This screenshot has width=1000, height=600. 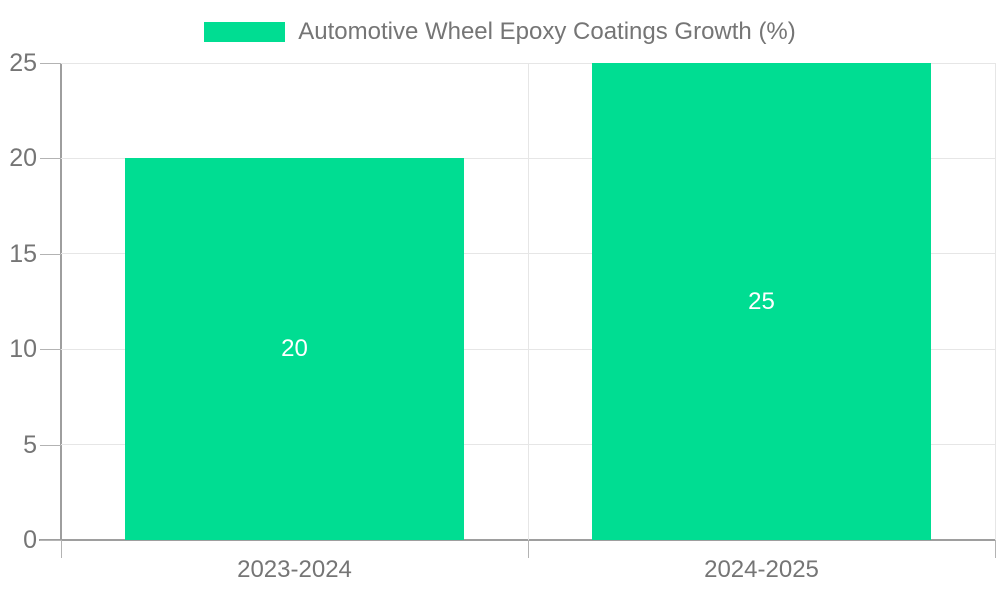 What do you see at coordinates (517, 540) in the screenshot?
I see `x-axis-line` at bounding box center [517, 540].